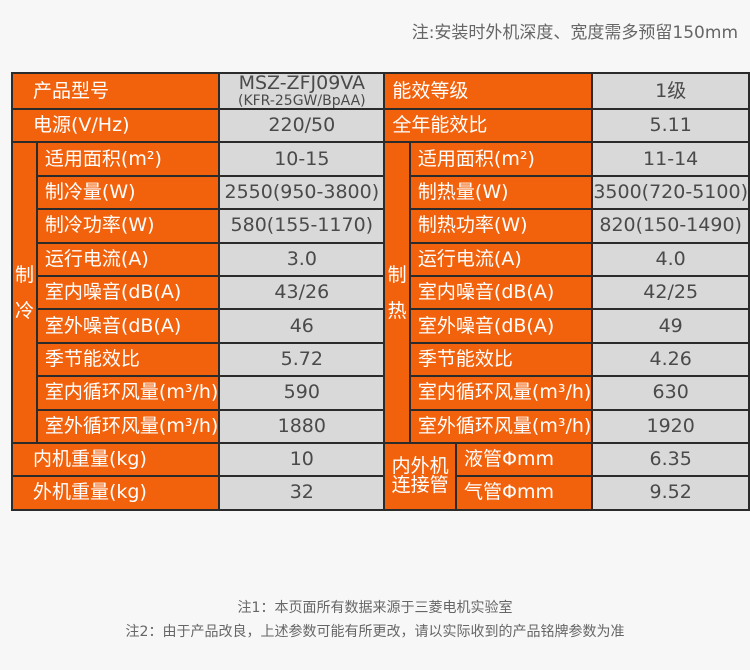 This screenshot has width=750, height=670. I want to click on heating-row-label: 运行电流(A), so click(501, 259).